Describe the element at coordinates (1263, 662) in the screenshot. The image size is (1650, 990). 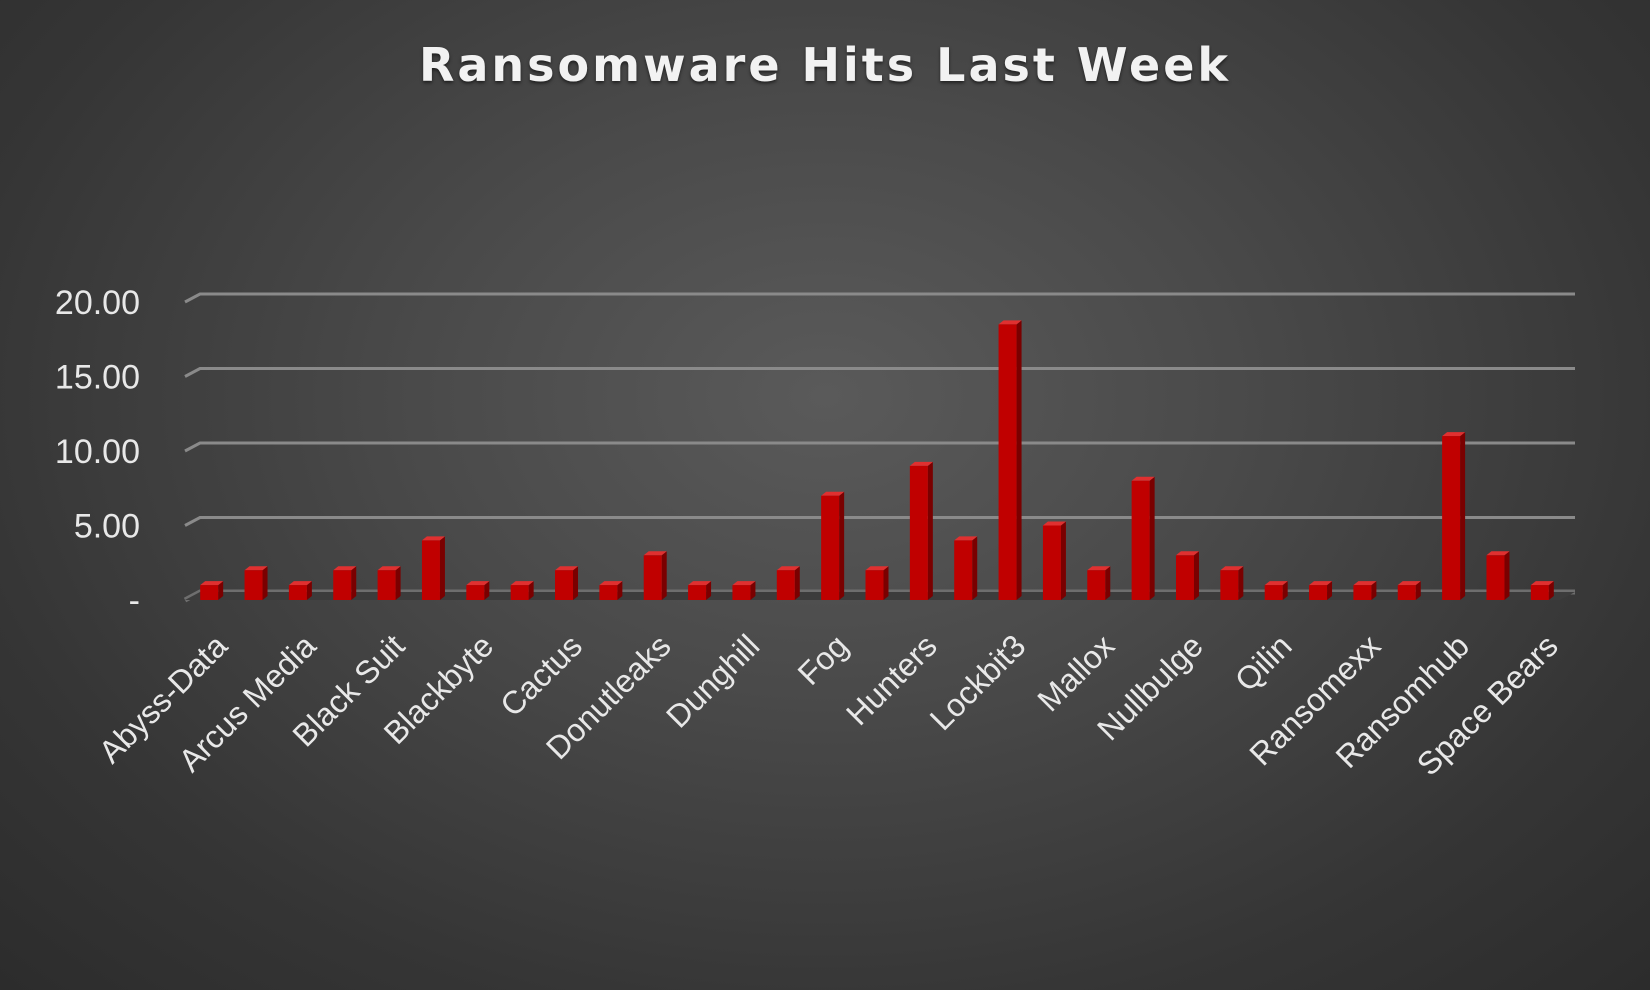
I see `x-tick-label: Qilin` at that location.